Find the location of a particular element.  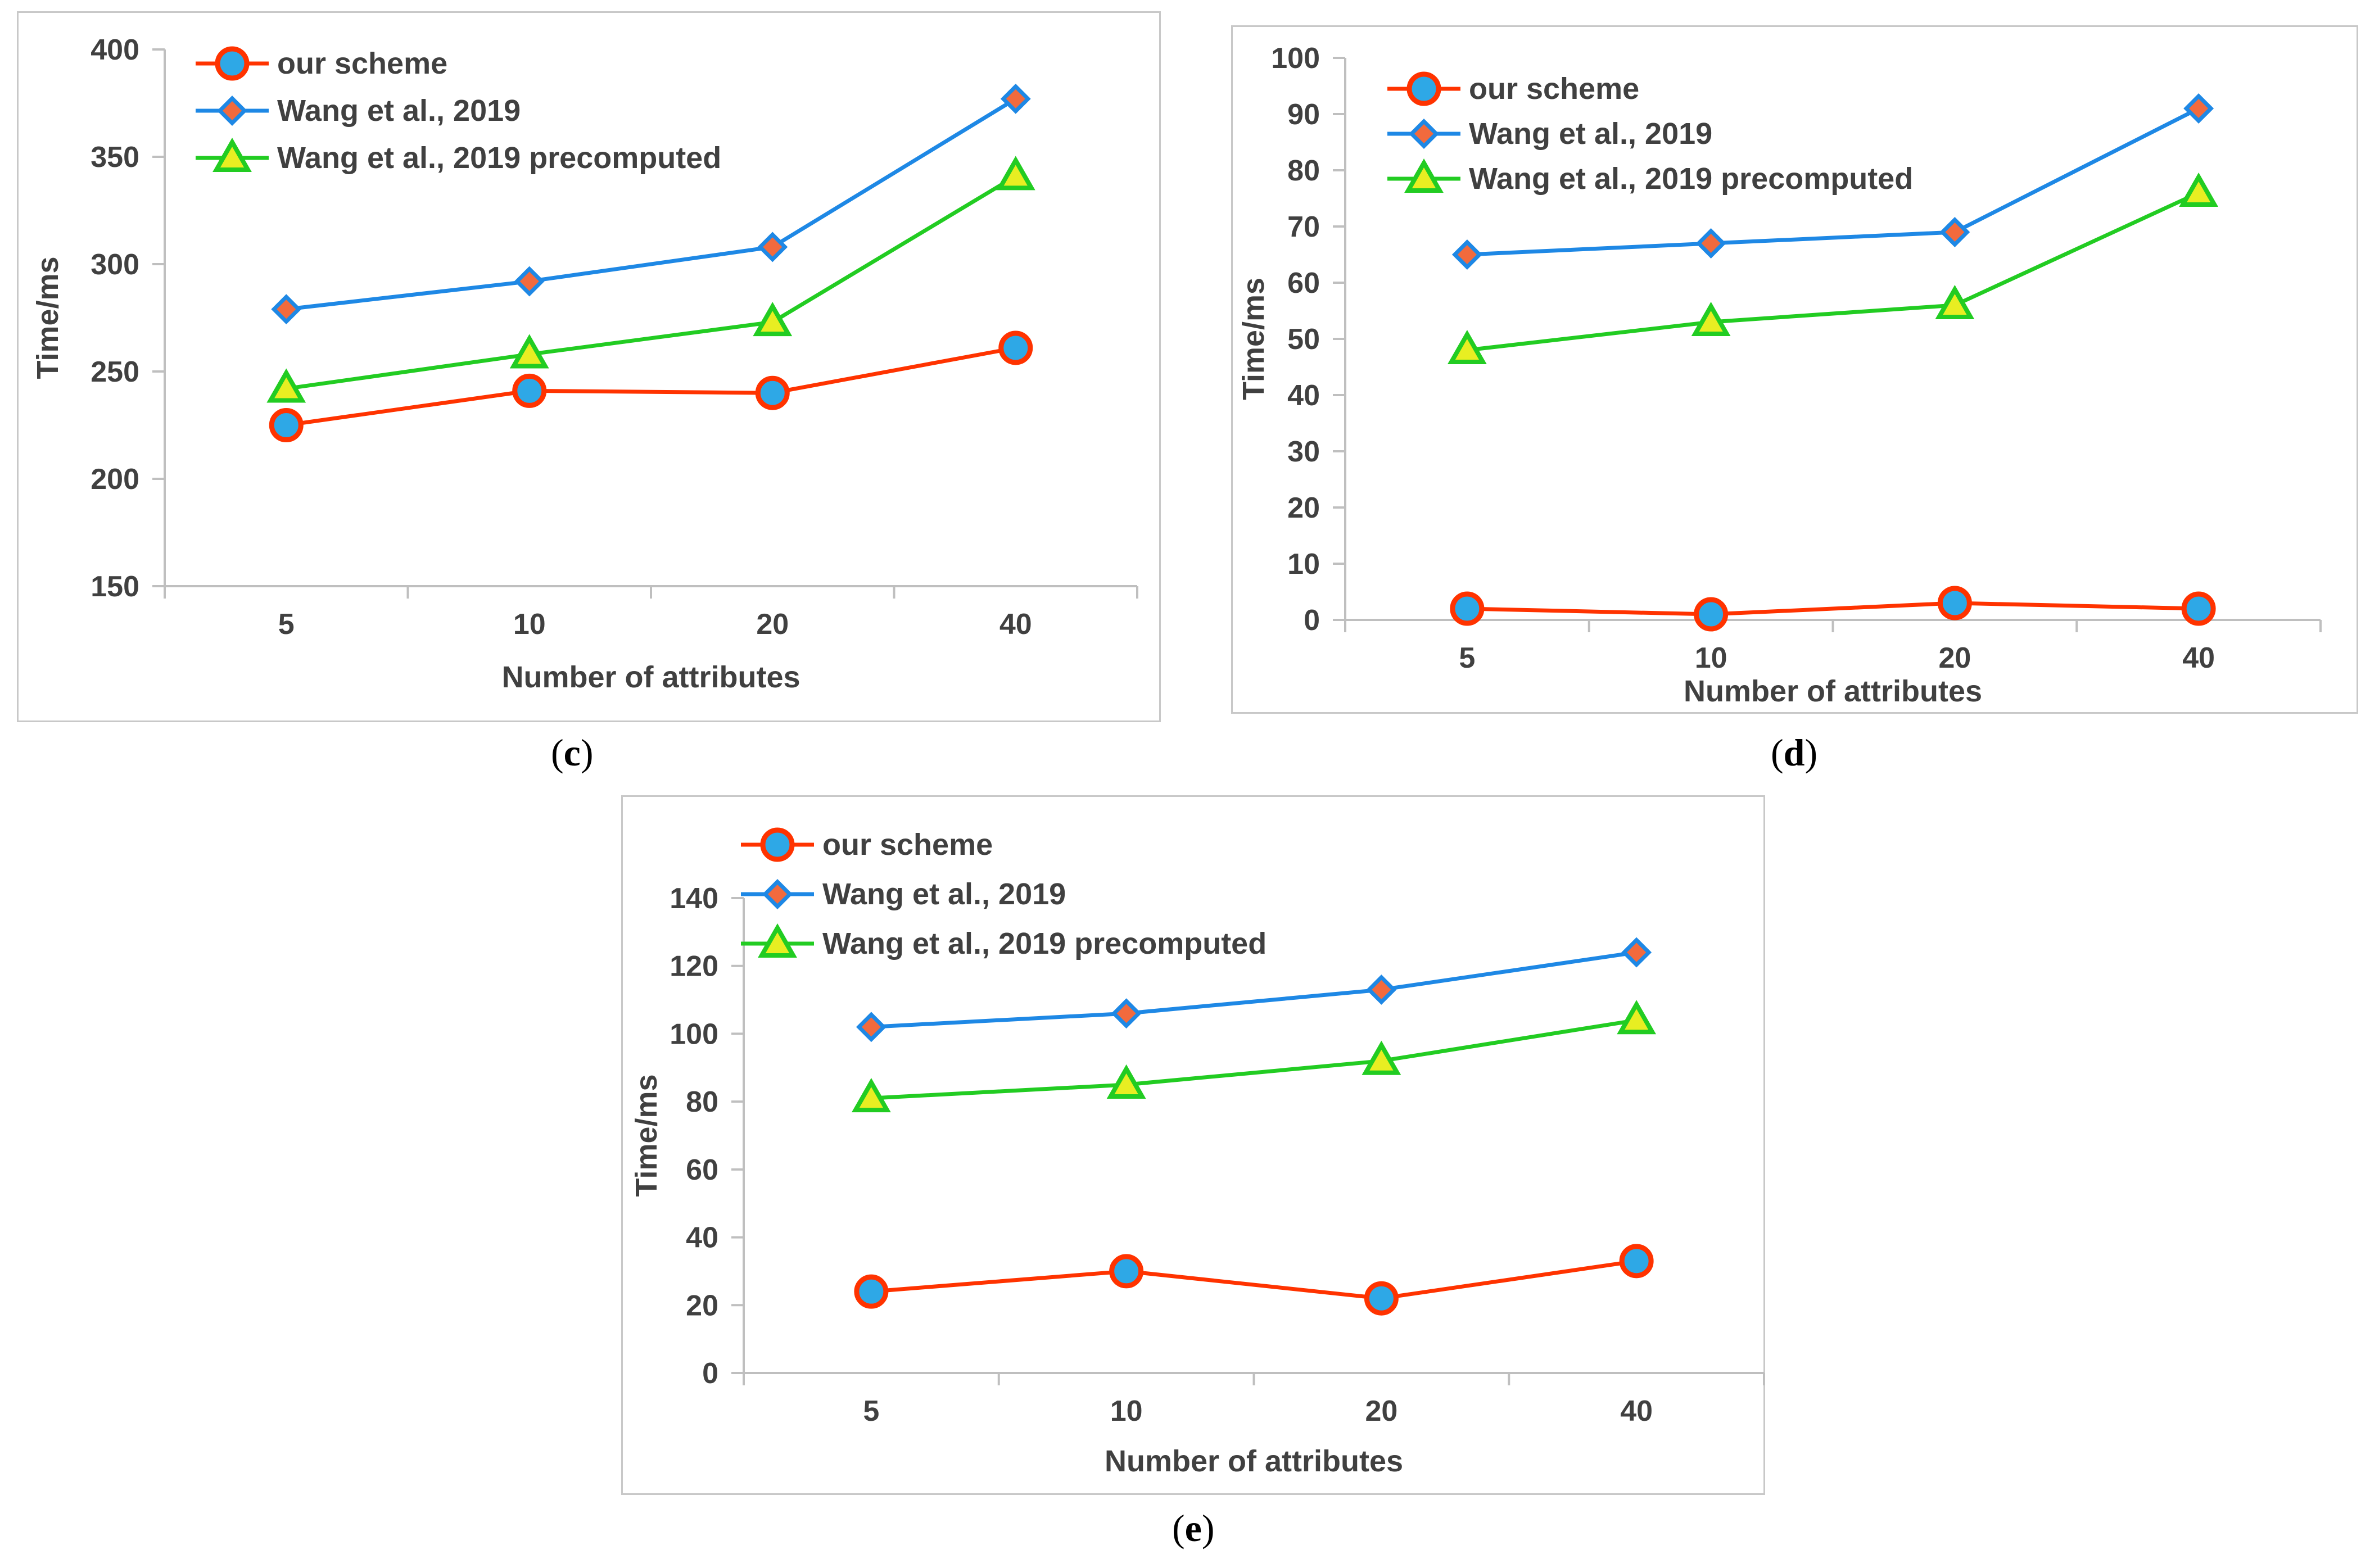

y-tick-label: 60 is located at coordinates (1303, 283).